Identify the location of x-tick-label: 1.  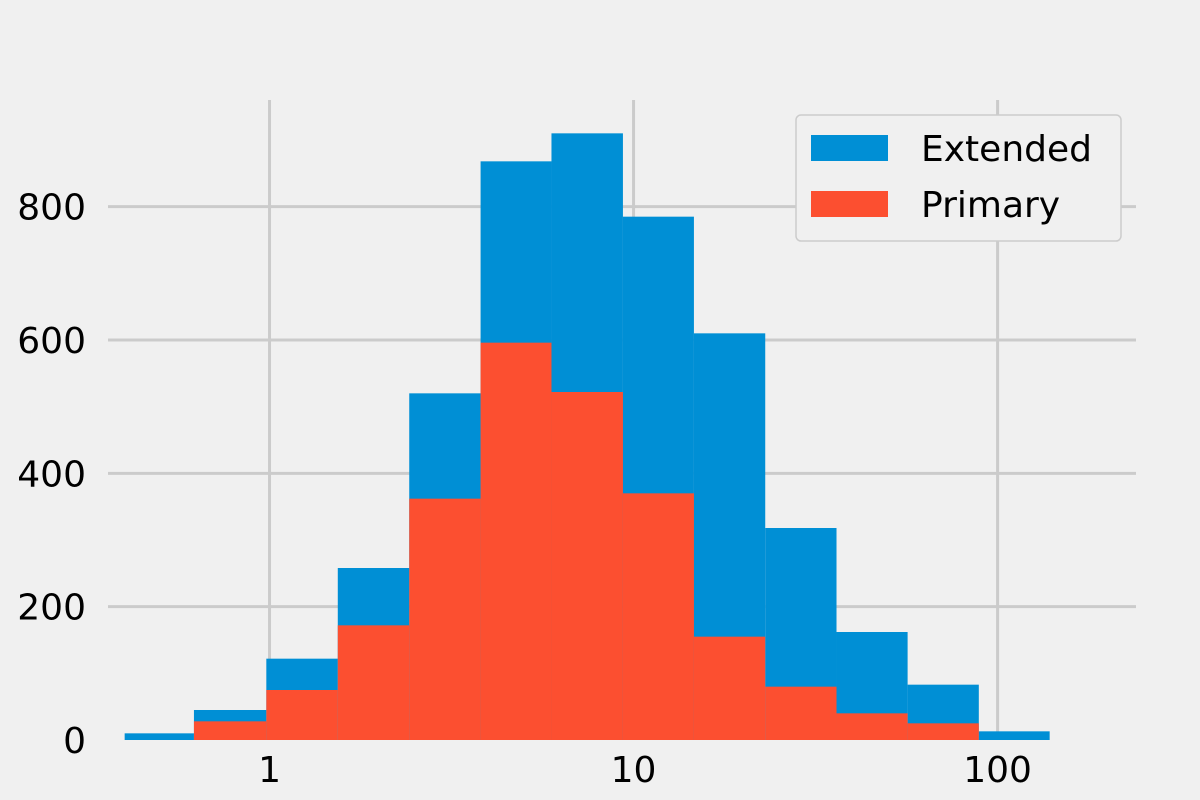
(269, 770).